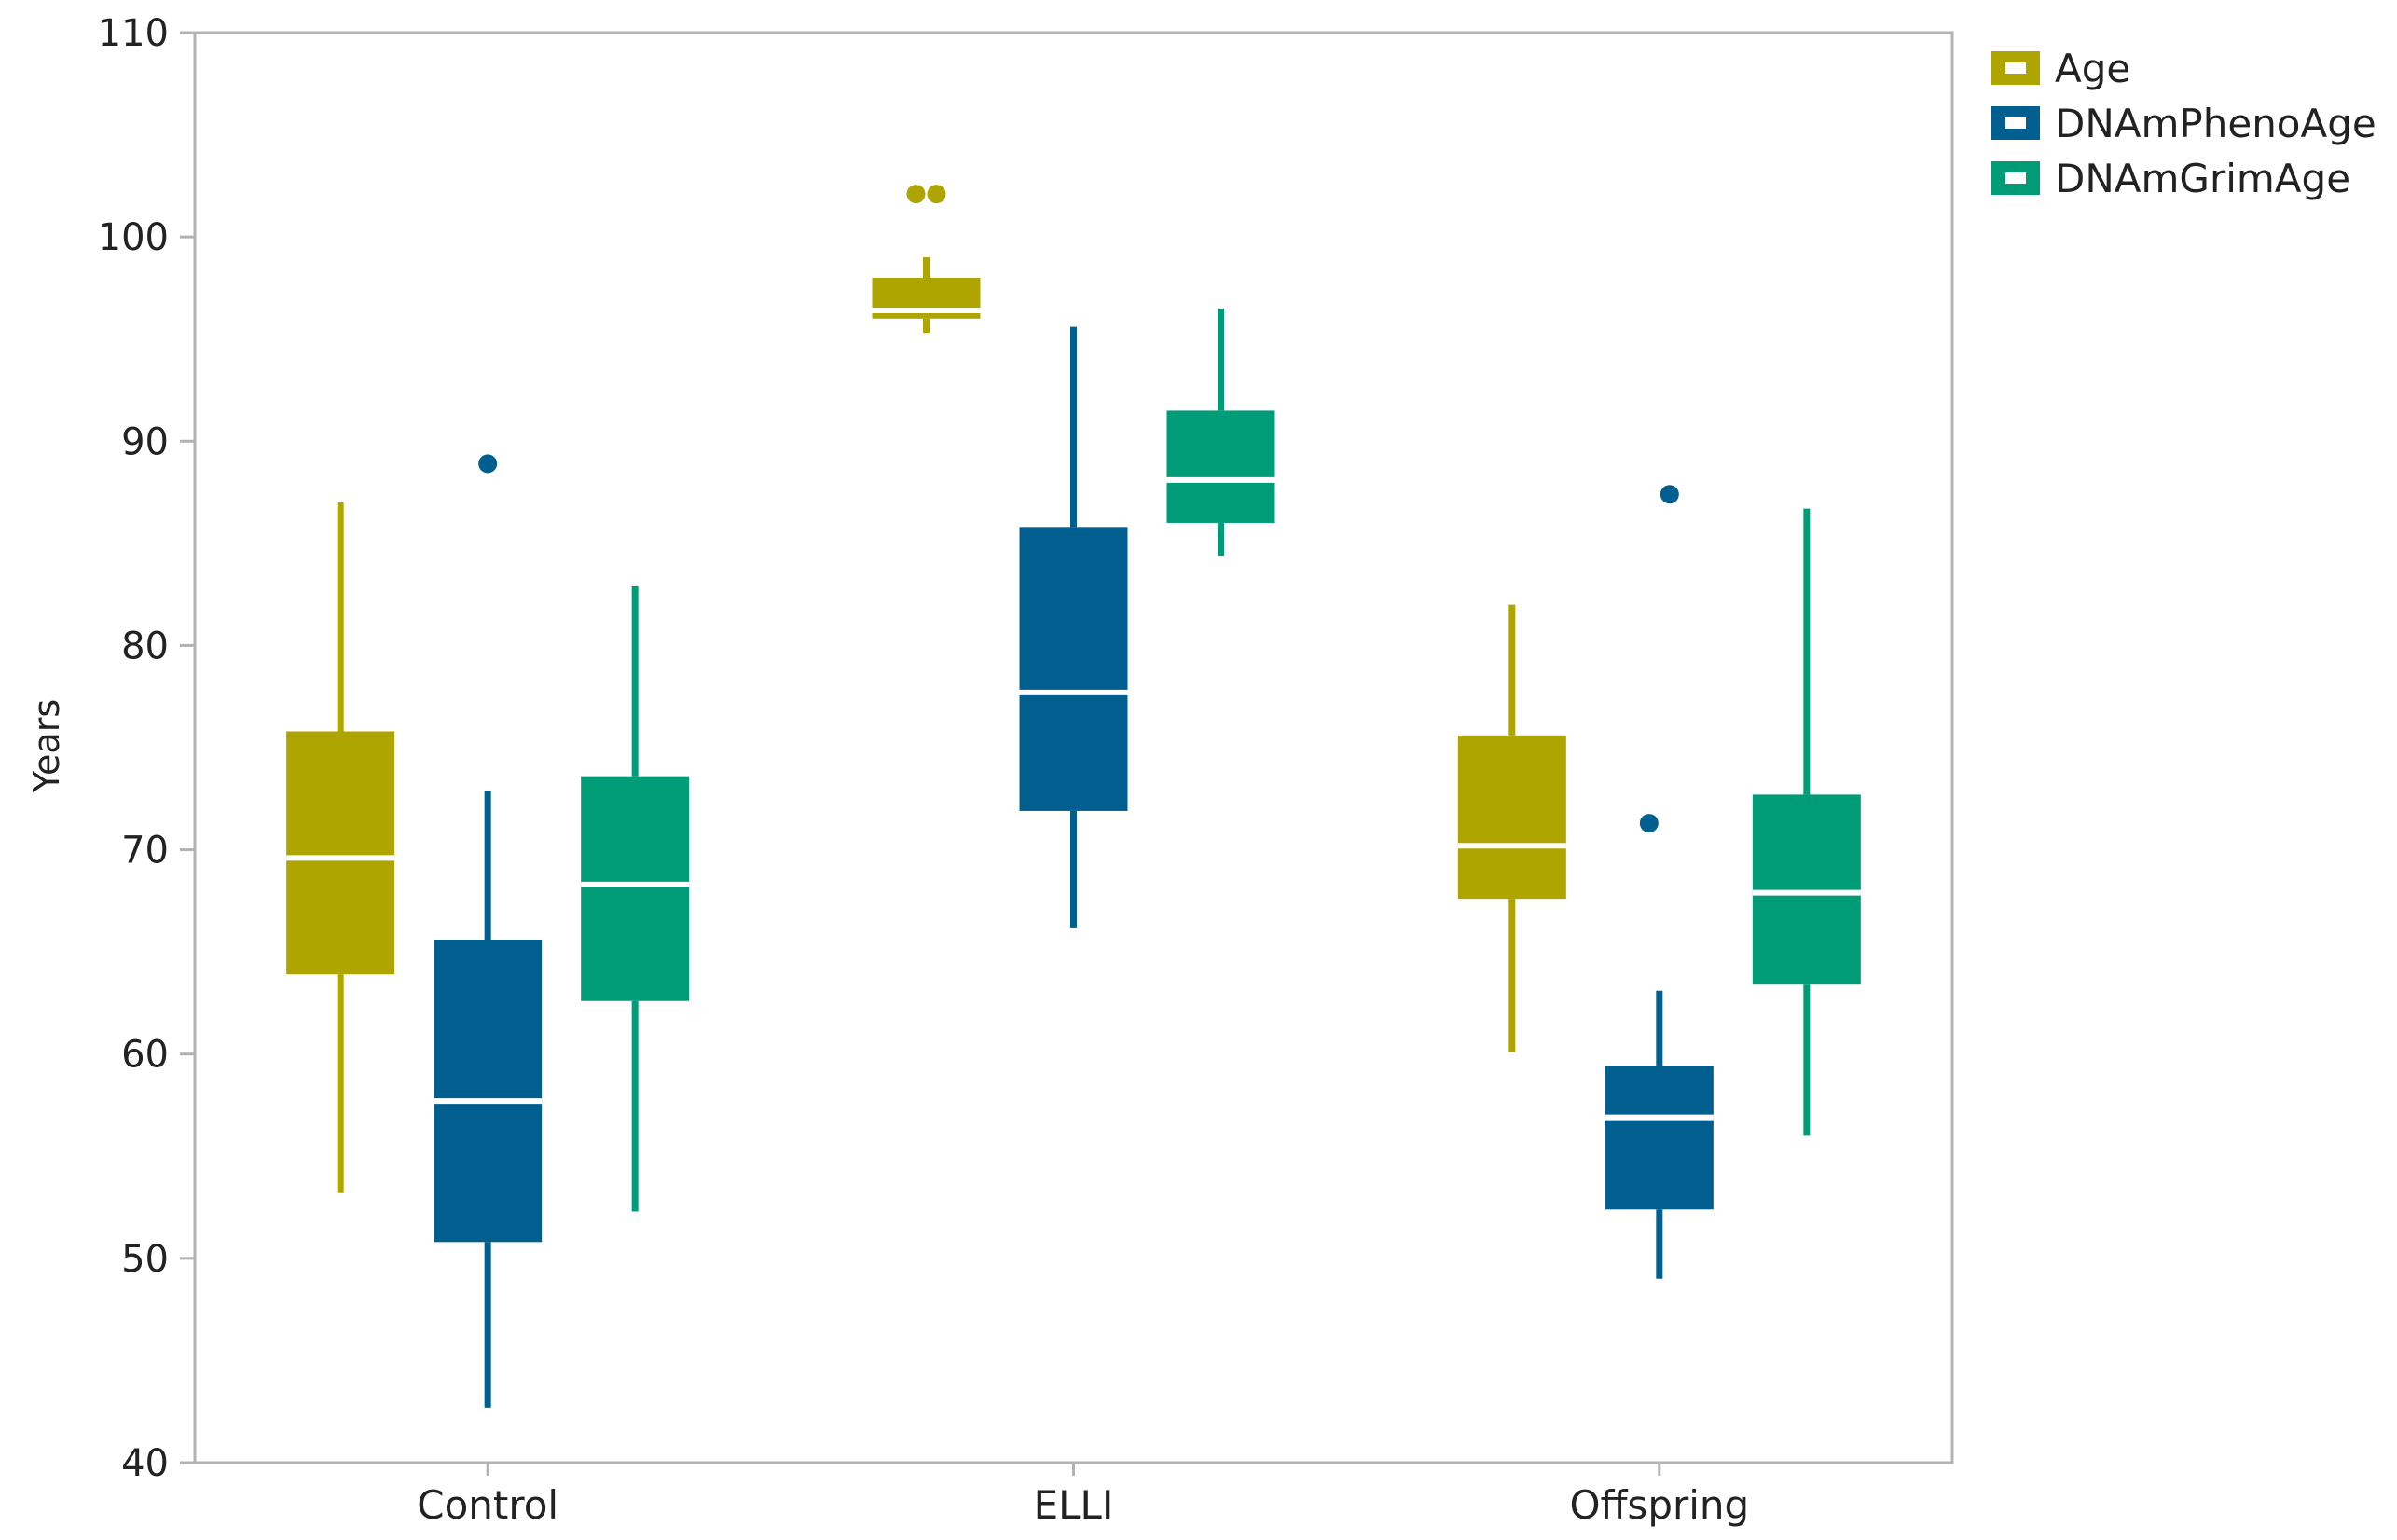 The image size is (2397, 1540). What do you see at coordinates (145, 441) in the screenshot?
I see `y-tick-label: 90` at bounding box center [145, 441].